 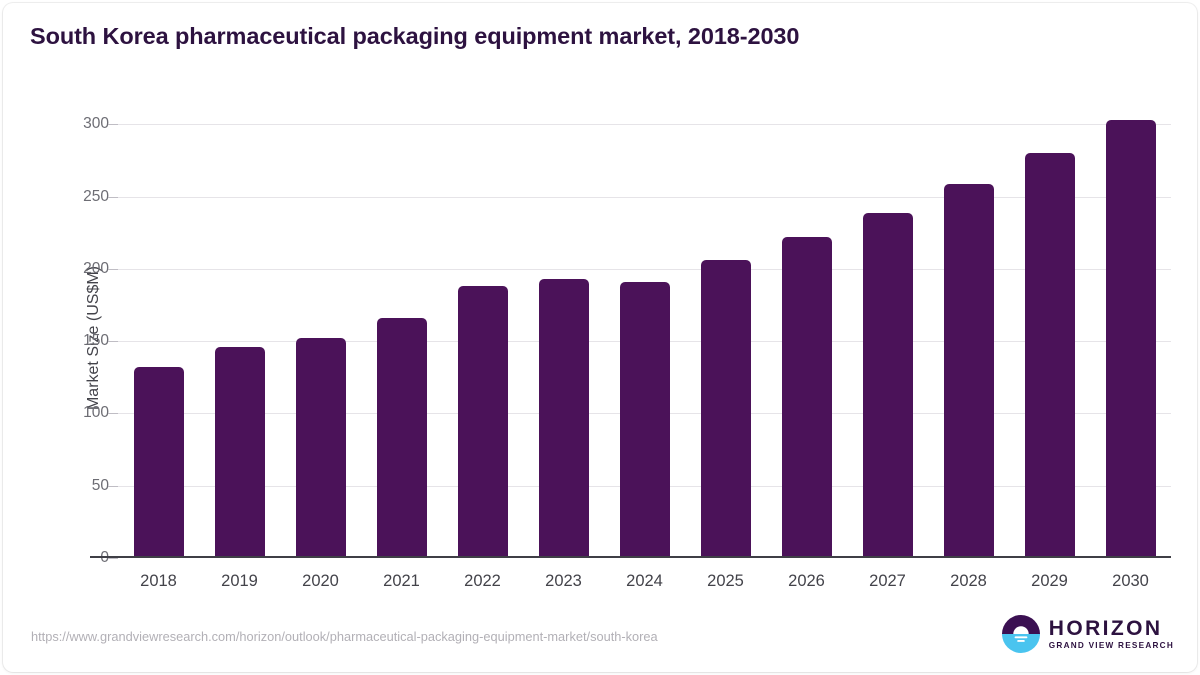 What do you see at coordinates (482, 581) in the screenshot?
I see `x-axis-tick-label: 2022` at bounding box center [482, 581].